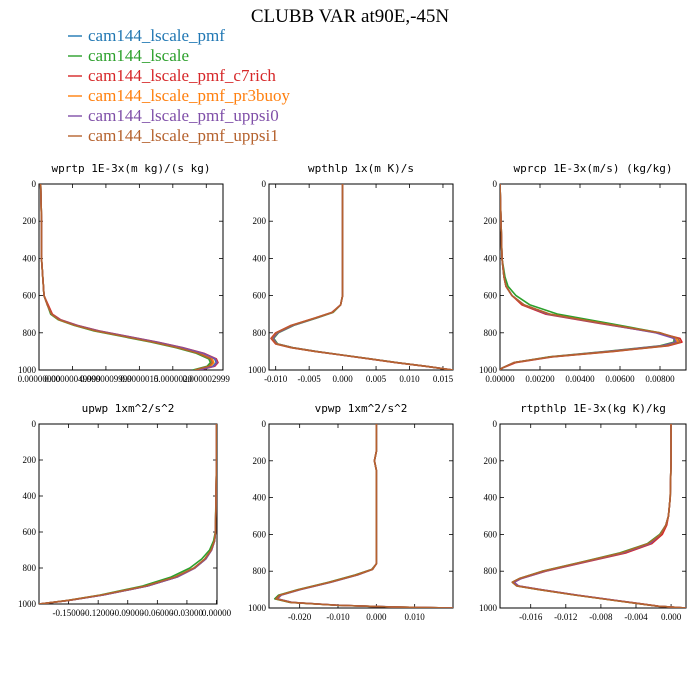  Describe the element at coordinates (350, 16) in the screenshot. I see `figure-title: CLUBB VAR at90E,-45N` at that location.